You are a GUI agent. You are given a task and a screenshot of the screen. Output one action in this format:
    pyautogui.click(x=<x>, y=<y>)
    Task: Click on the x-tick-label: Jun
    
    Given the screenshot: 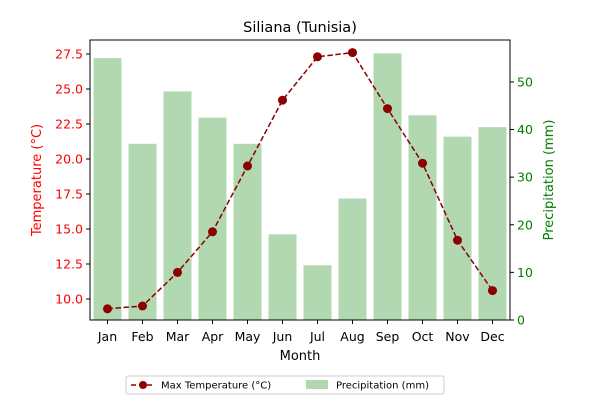 What is the action you would take?
    pyautogui.click(x=282, y=336)
    